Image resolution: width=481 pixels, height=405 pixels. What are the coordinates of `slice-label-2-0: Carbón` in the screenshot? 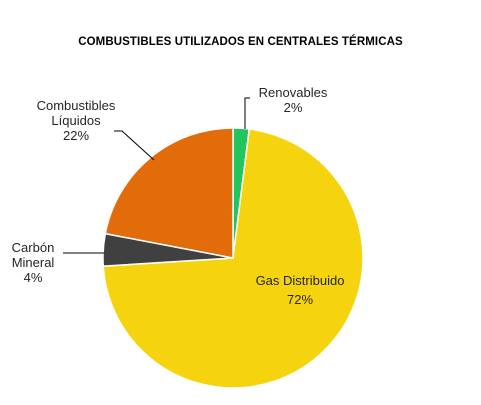 It's located at (33, 247).